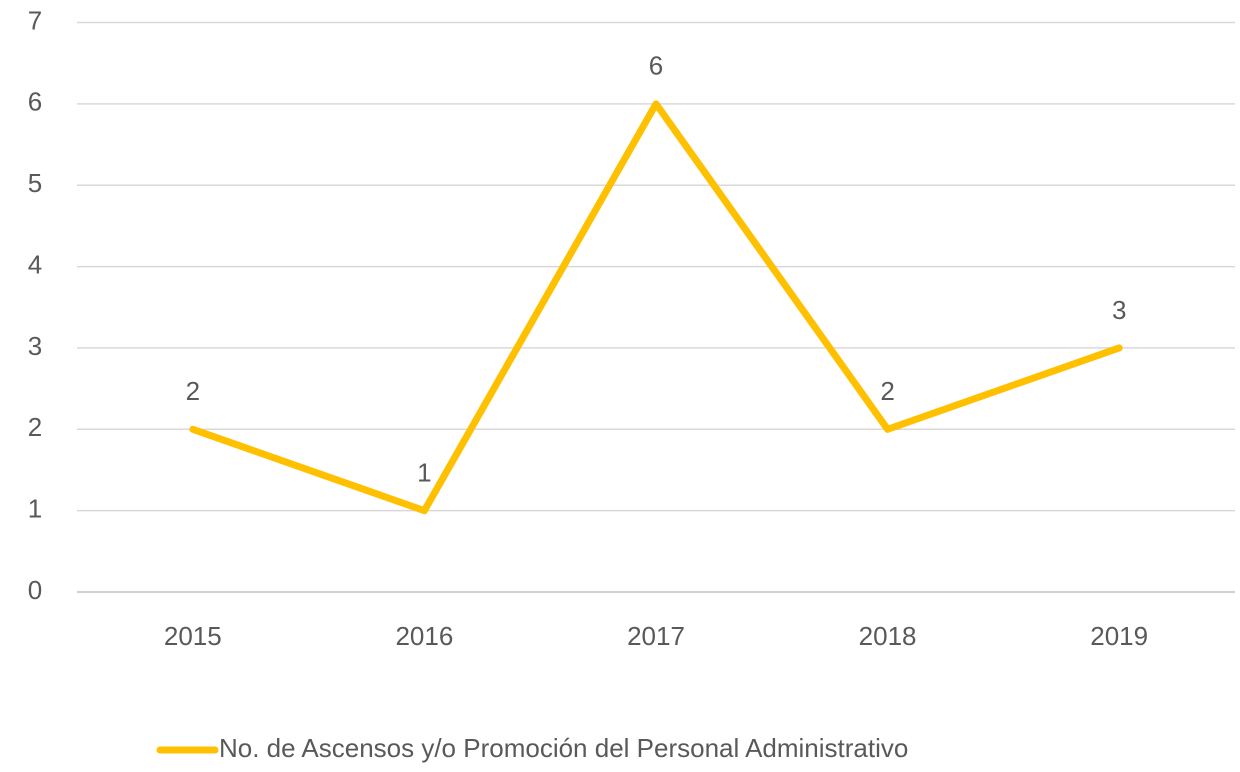  What do you see at coordinates (35, 346) in the screenshot?
I see `y-tick-label: 3` at bounding box center [35, 346].